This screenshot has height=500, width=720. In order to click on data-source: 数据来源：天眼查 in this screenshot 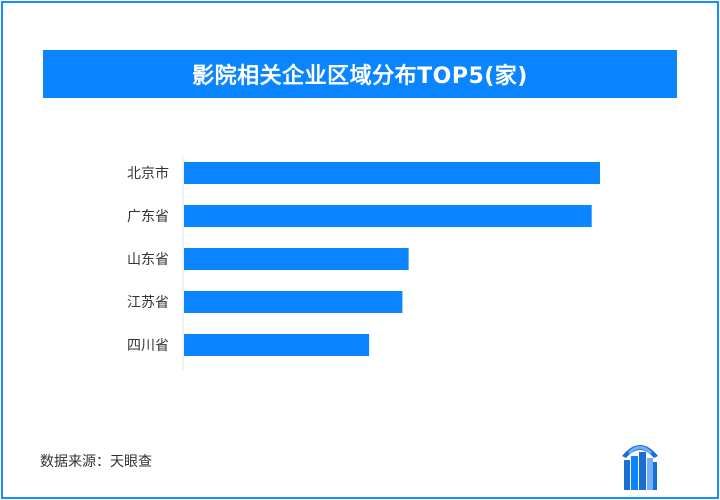, I will do `click(96, 462)`.